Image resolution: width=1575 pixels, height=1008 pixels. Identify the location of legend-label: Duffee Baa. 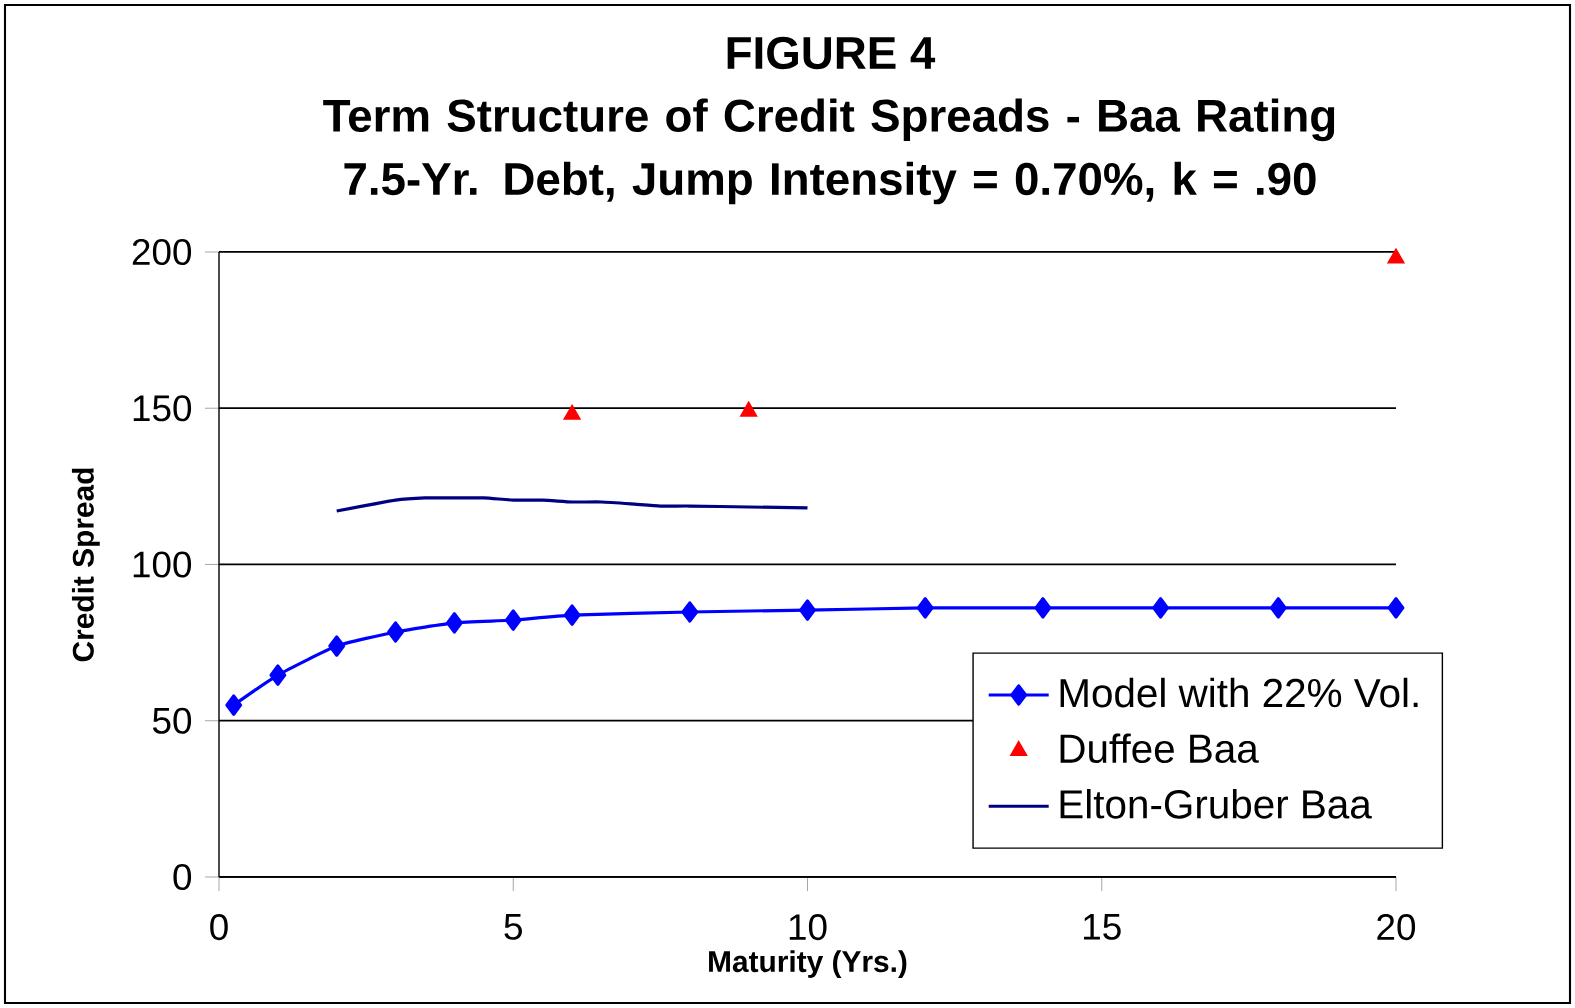
(1159, 748).